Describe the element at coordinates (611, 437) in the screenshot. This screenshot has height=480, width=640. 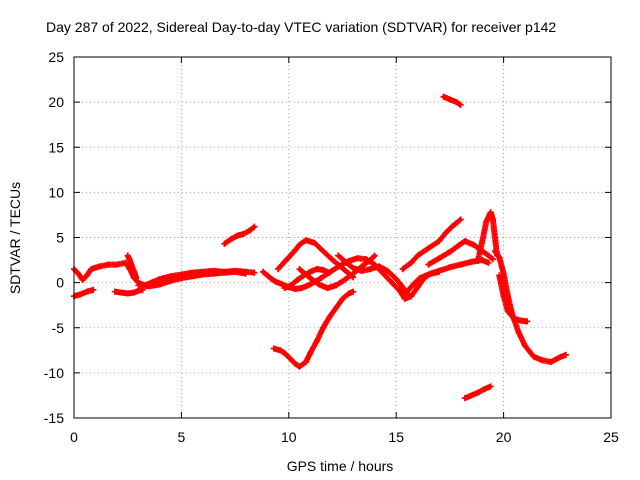
I see `x-tick-label: 25` at that location.